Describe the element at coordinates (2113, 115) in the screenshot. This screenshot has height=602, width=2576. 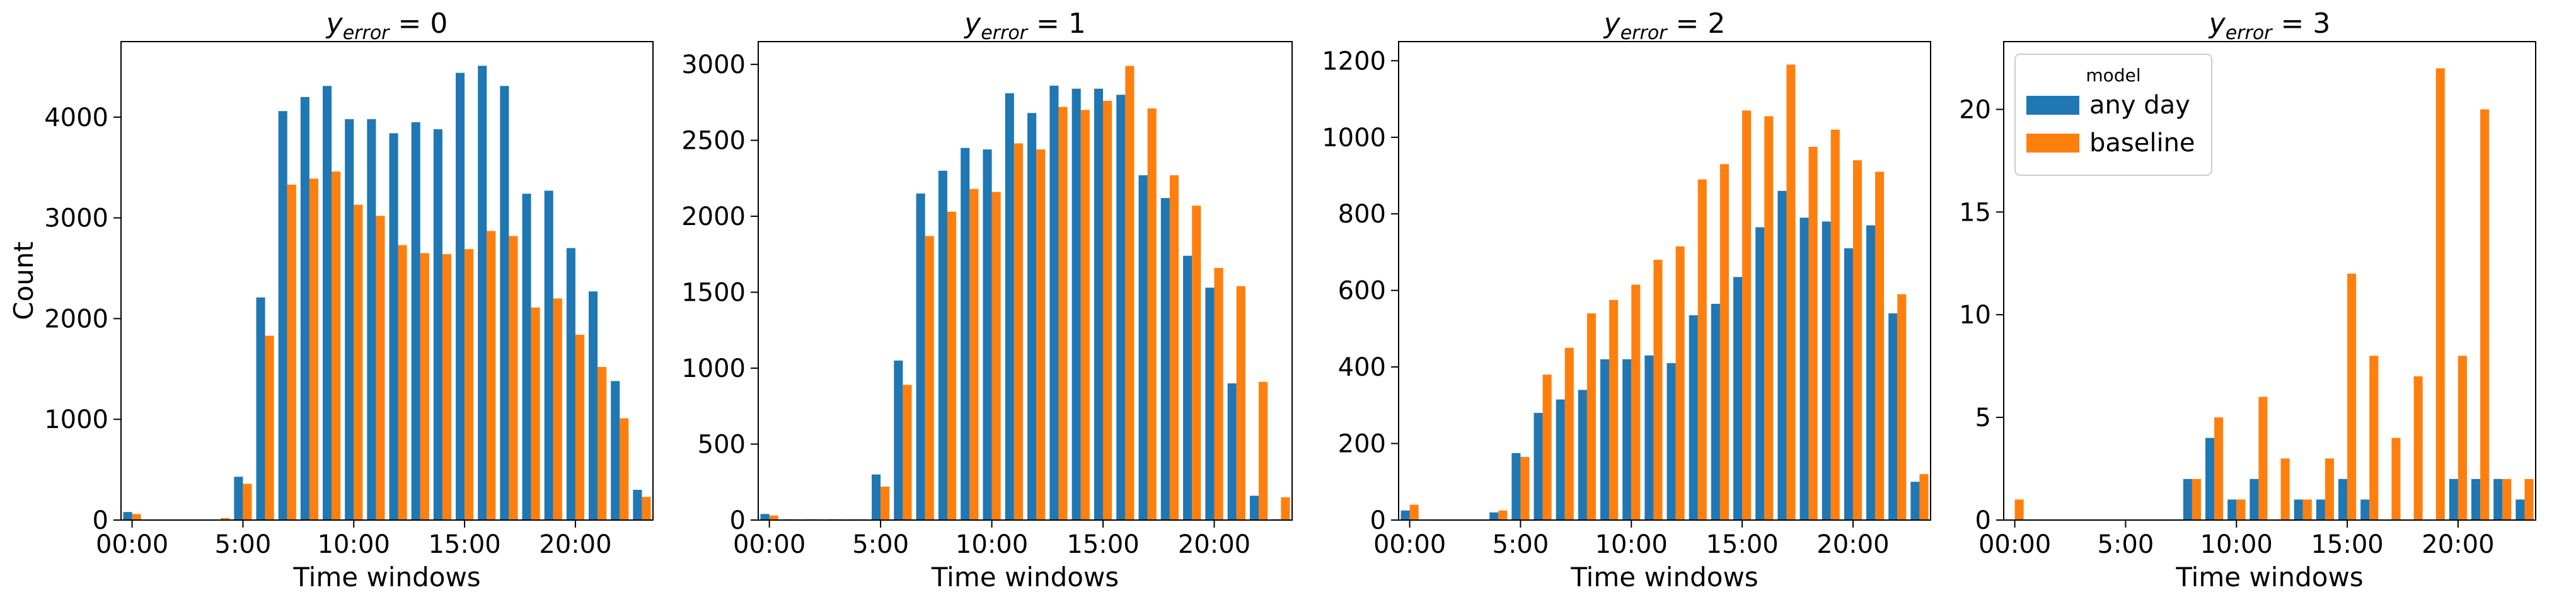
I see `legend: model any day baseline` at that location.